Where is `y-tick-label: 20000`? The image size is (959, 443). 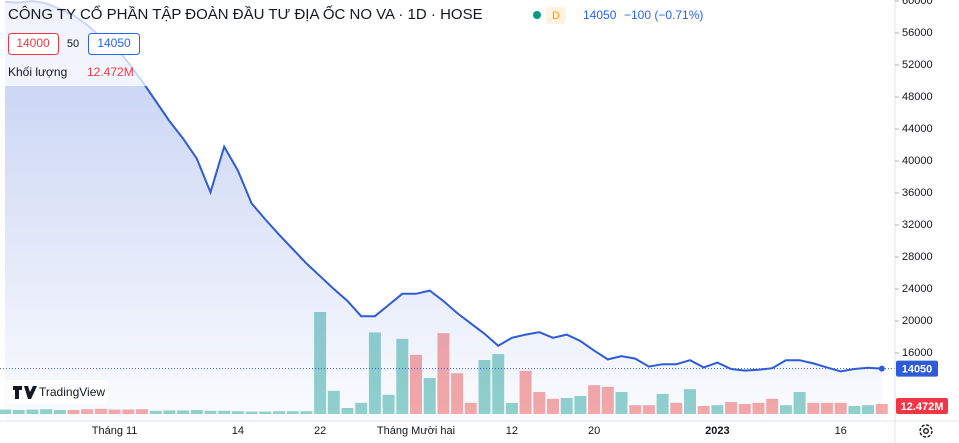
y-tick-label: 20000 is located at coordinates (917, 321).